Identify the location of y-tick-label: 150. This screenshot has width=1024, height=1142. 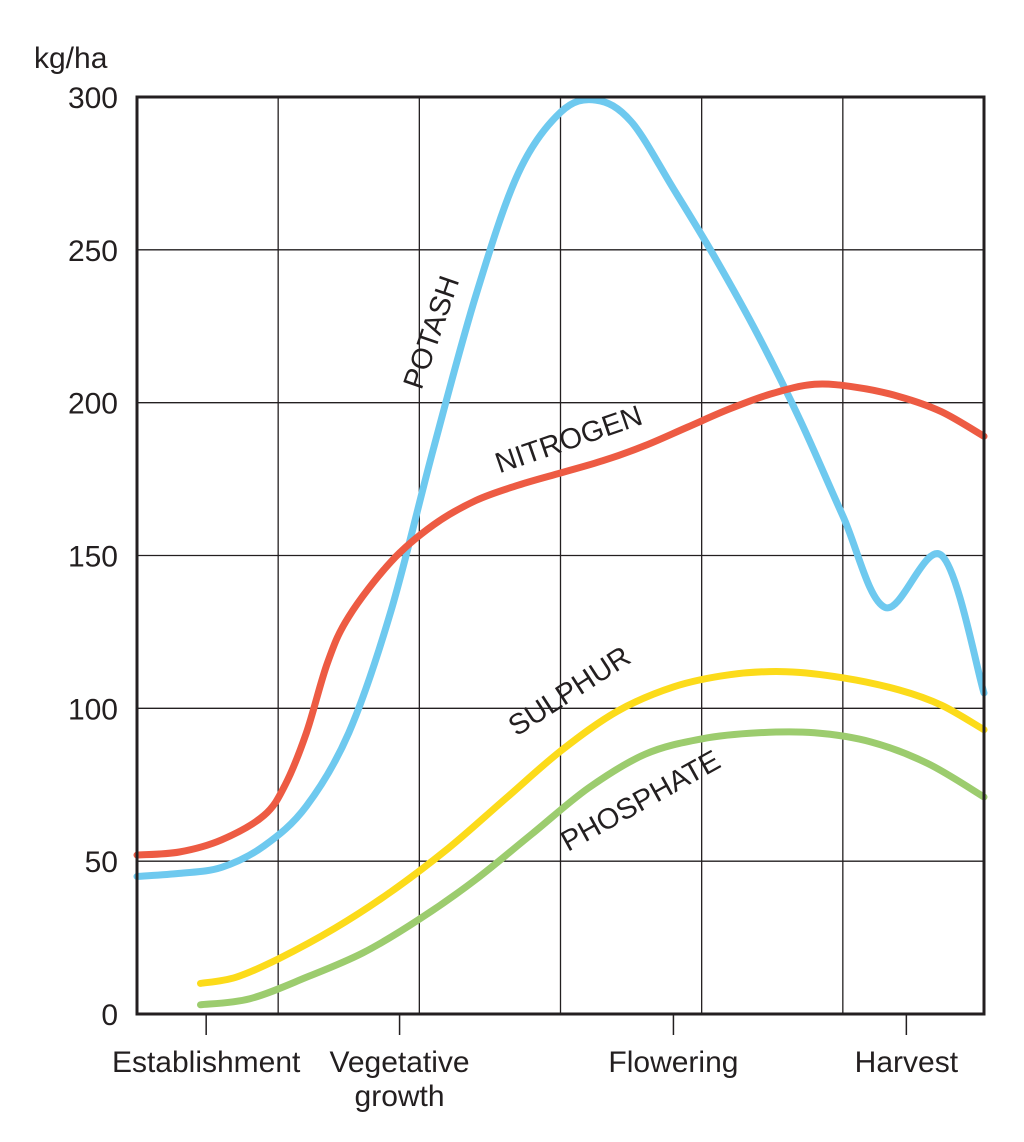
(93, 557).